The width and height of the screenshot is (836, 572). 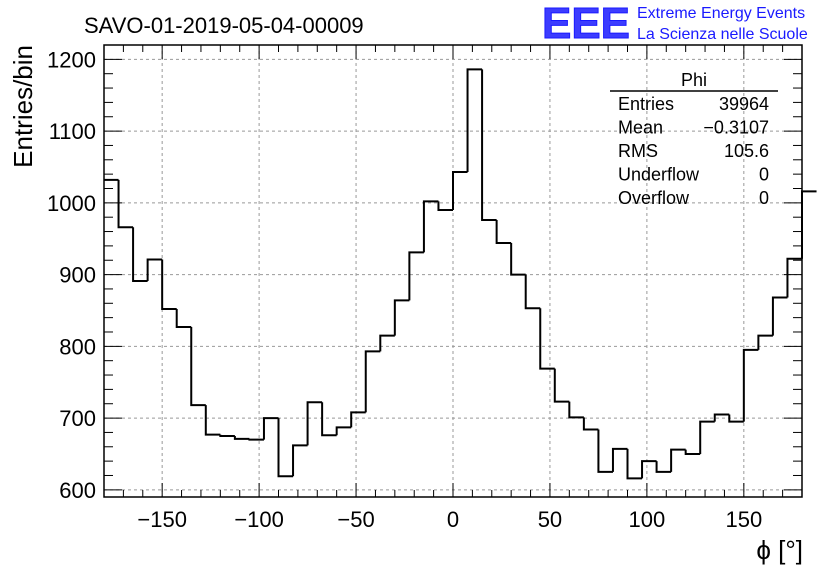 What do you see at coordinates (638, 151) in the screenshot?
I see `stats-row-label: RMS` at bounding box center [638, 151].